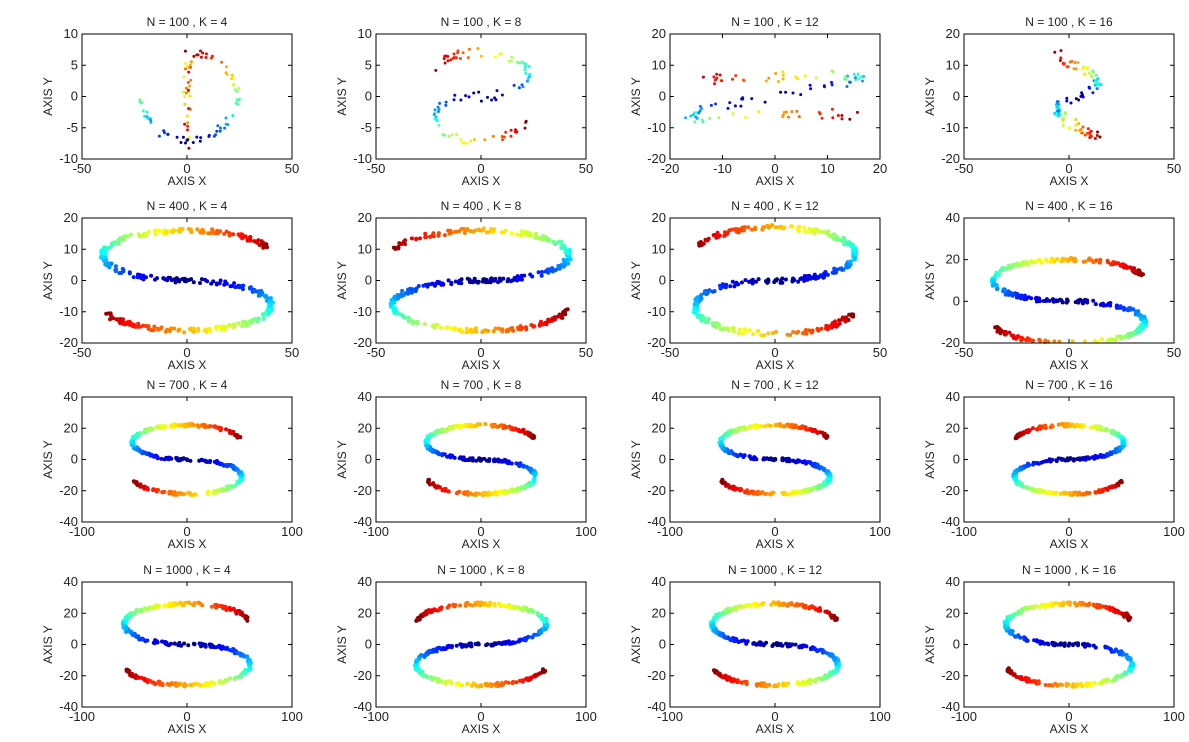 The height and width of the screenshot is (742, 1189). Describe the element at coordinates (72, 127) in the screenshot. I see `y-tick-label: -5` at that location.